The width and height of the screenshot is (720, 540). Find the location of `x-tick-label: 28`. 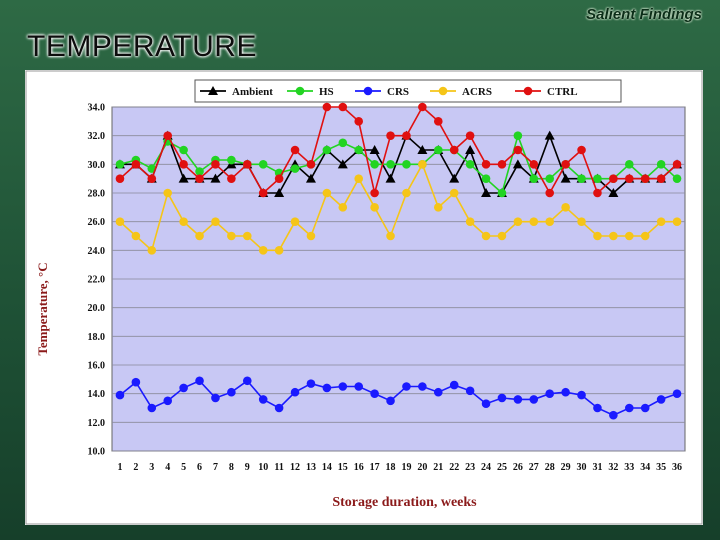

x-tick-label: 28 is located at coordinates (550, 467).